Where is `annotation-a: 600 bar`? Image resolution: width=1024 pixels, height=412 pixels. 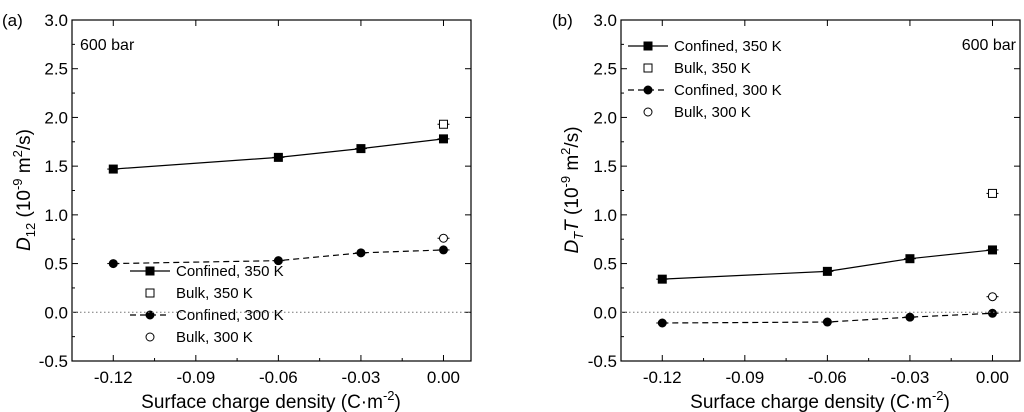 annotation-a: 600 bar is located at coordinates (107, 45).